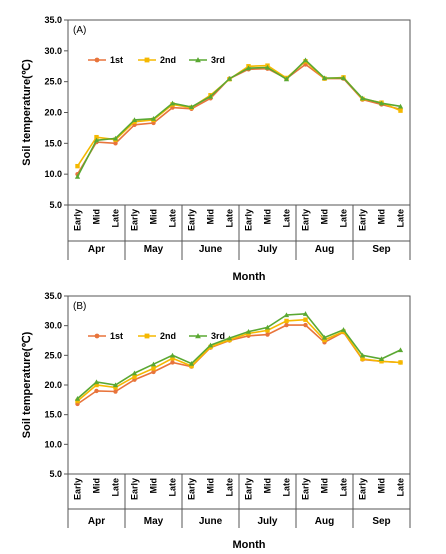  What do you see at coordinates (156, 336) in the screenshot?
I see `legend: 1st 2nd 3rd` at bounding box center [156, 336].